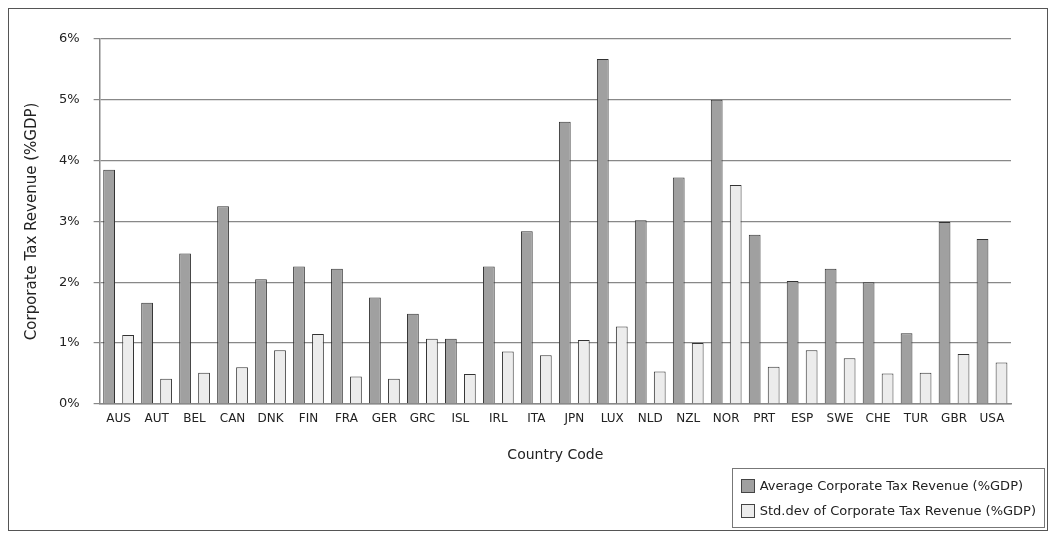  I want to click on x-tick-label: AUT, so click(157, 418).